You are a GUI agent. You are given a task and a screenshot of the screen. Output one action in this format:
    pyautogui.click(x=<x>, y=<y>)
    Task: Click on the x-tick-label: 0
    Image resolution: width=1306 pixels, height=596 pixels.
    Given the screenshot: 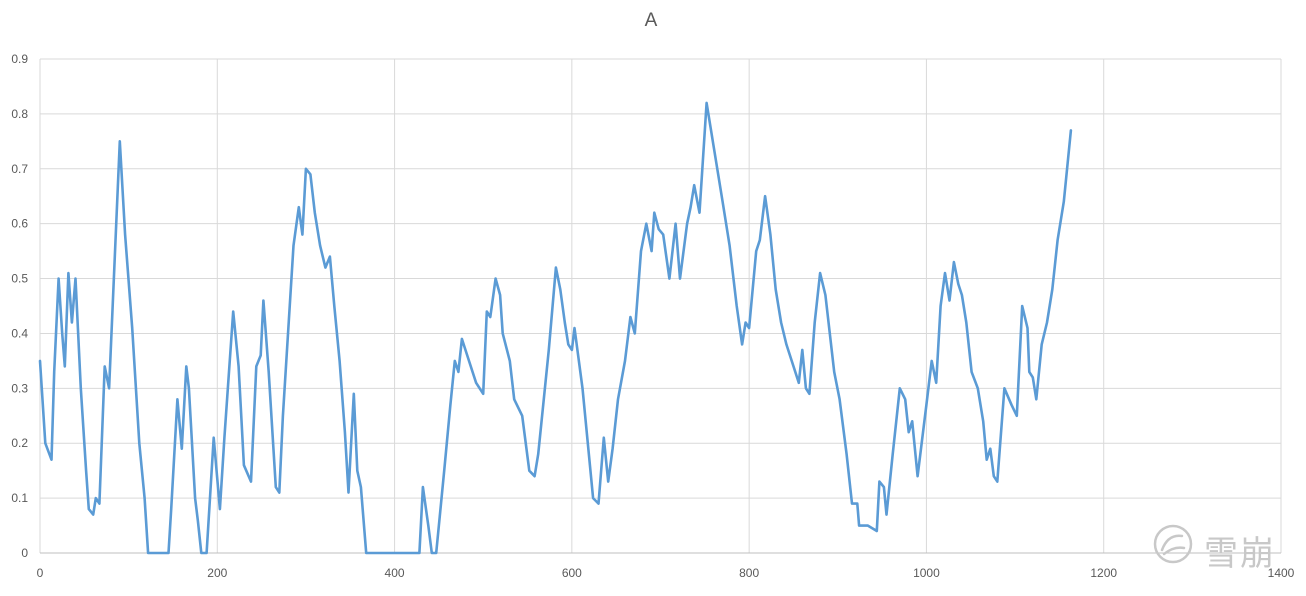 What is the action you would take?
    pyautogui.click(x=40, y=573)
    